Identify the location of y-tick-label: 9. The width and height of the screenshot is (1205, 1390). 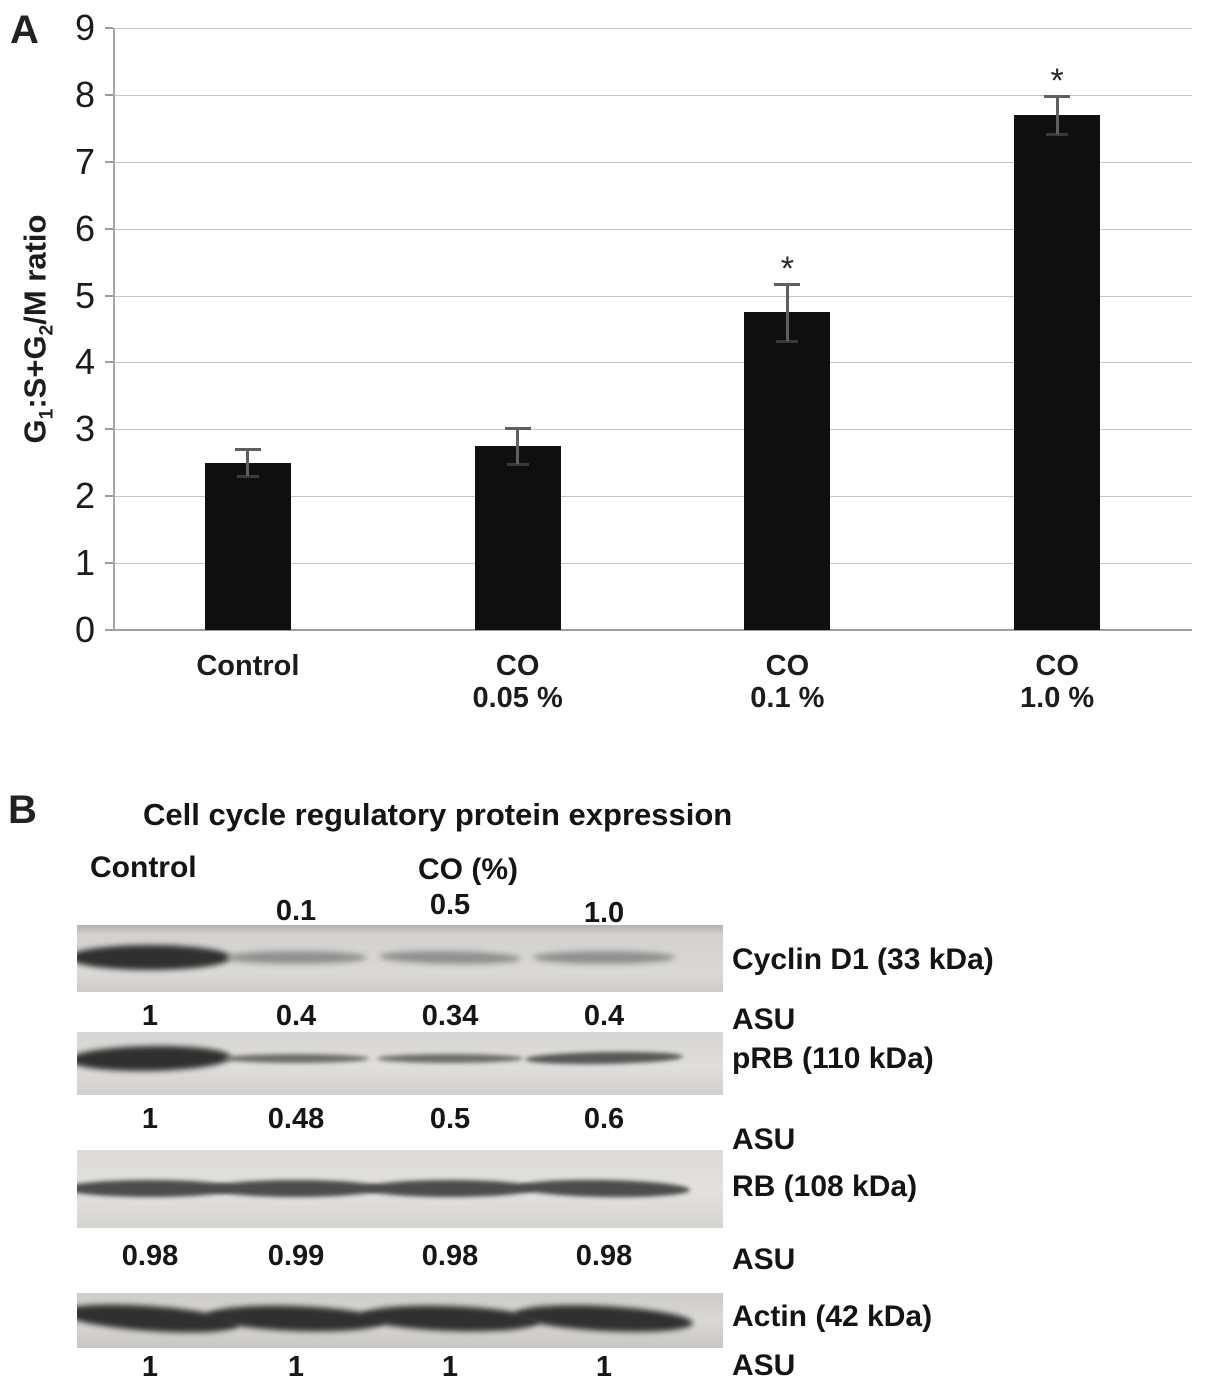
(84, 27).